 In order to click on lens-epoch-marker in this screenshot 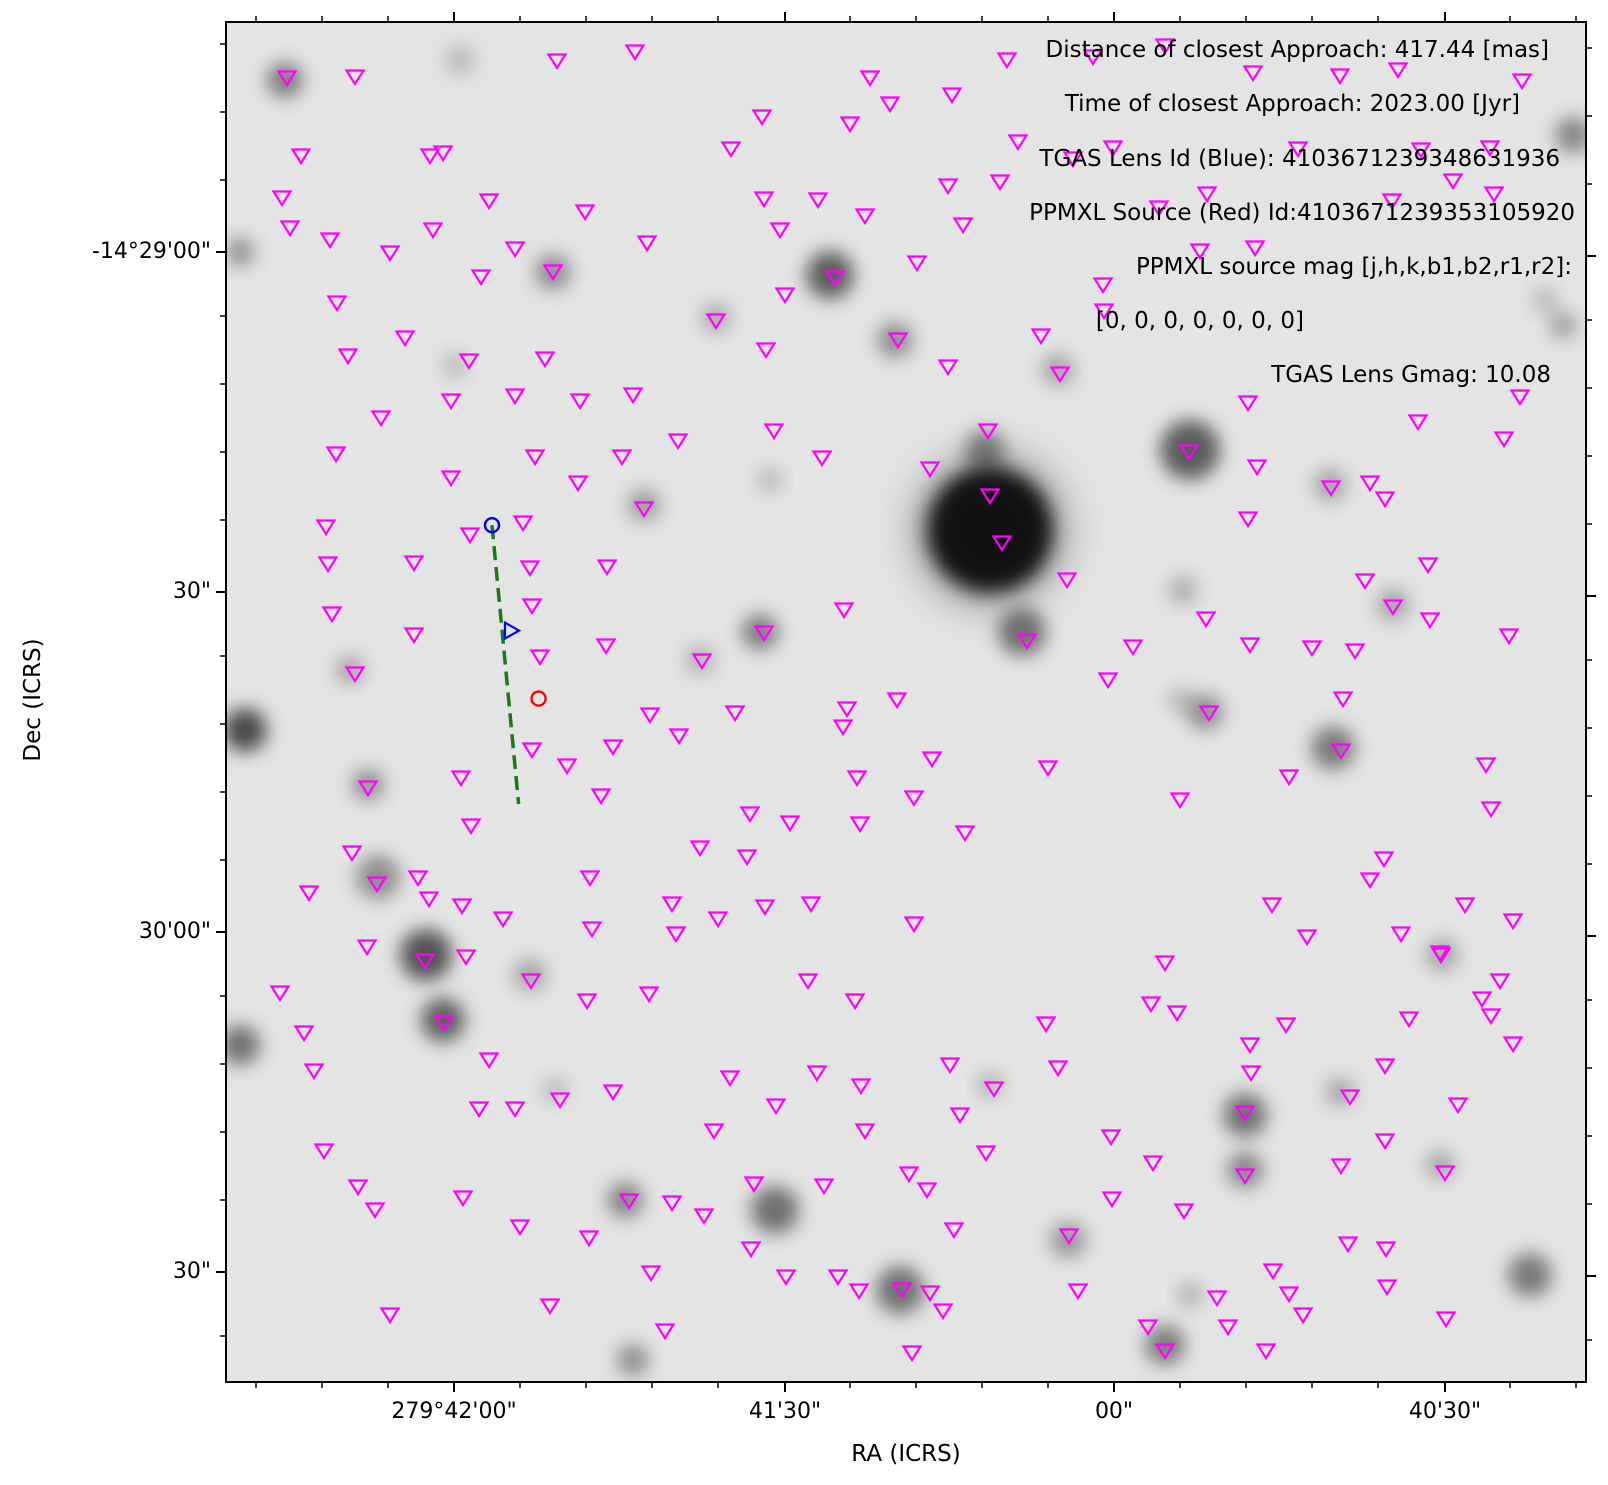, I will do `click(512, 630)`.